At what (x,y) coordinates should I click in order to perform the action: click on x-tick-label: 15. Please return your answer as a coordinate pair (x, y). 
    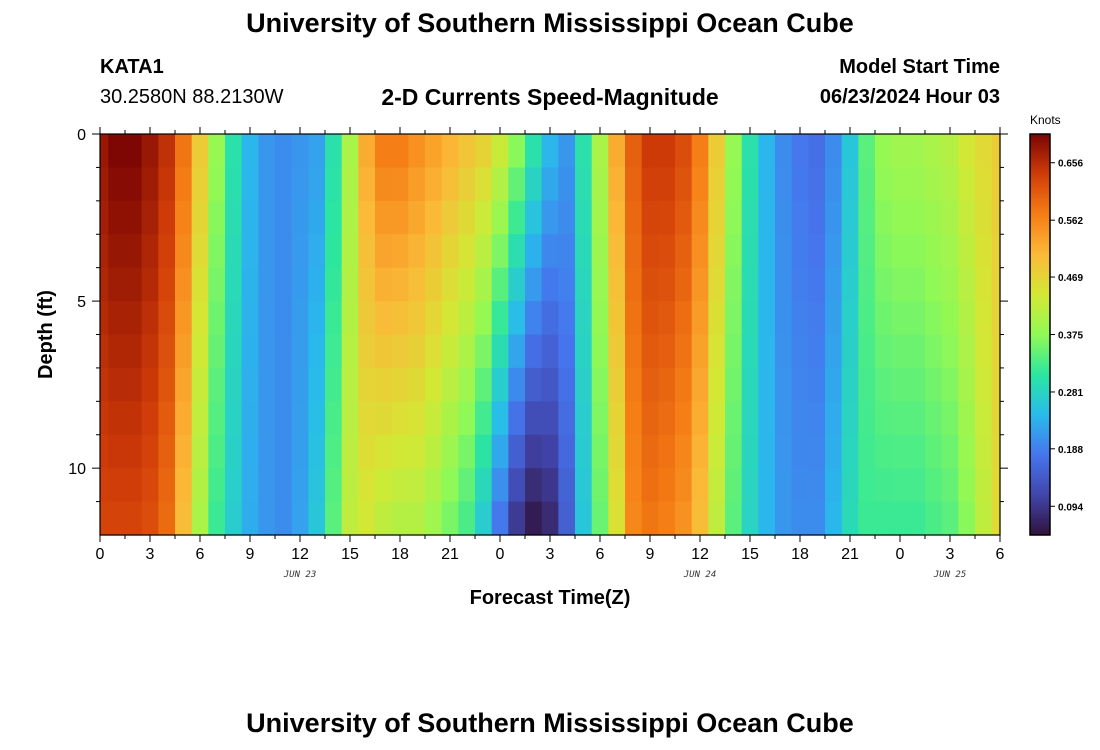
    Looking at the image, I should click on (350, 554).